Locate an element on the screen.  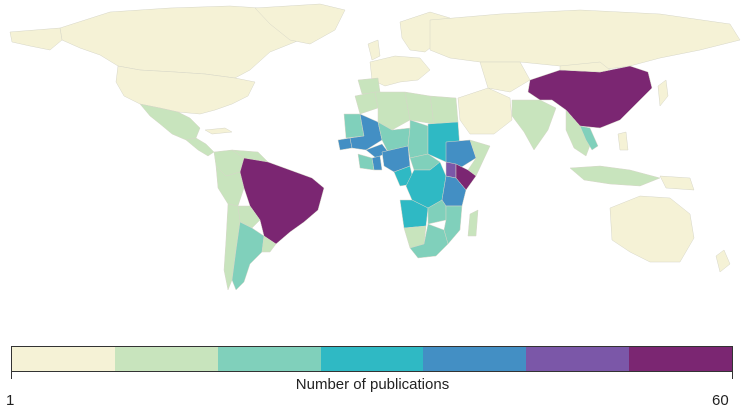
country-japan is located at coordinates (663, 93).